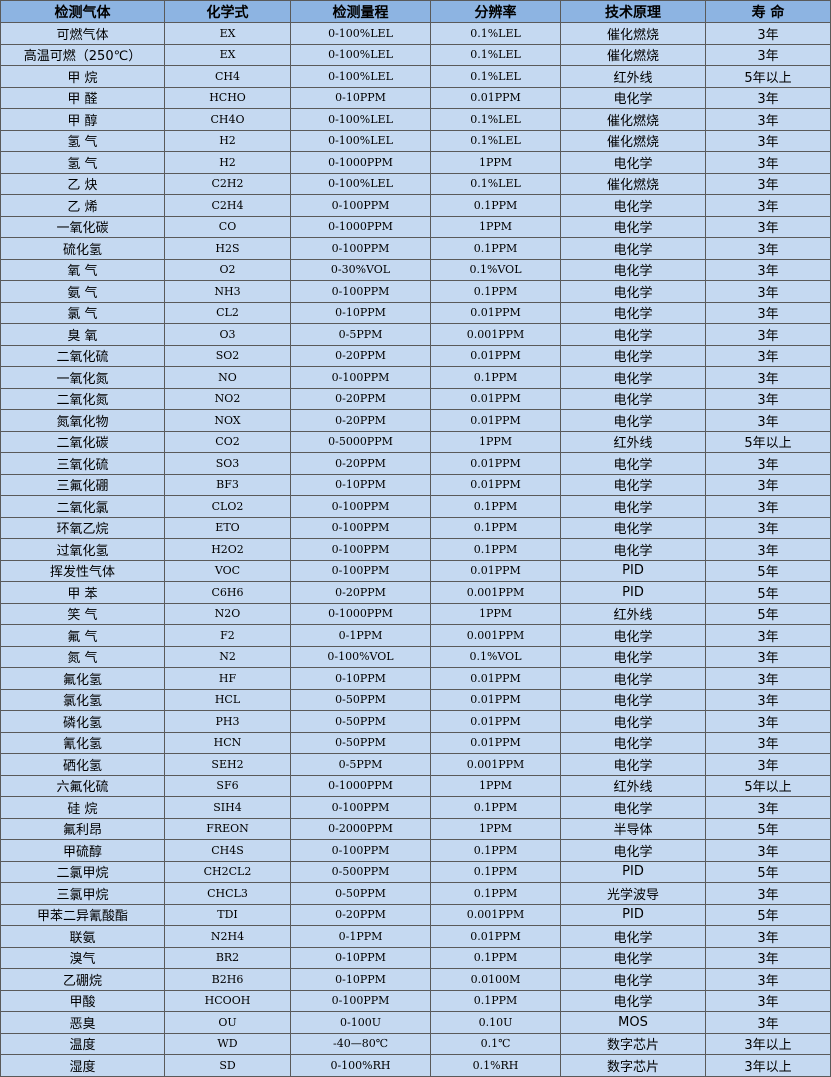  I want to click on cell-gas: 氢 气, so click(82, 140).